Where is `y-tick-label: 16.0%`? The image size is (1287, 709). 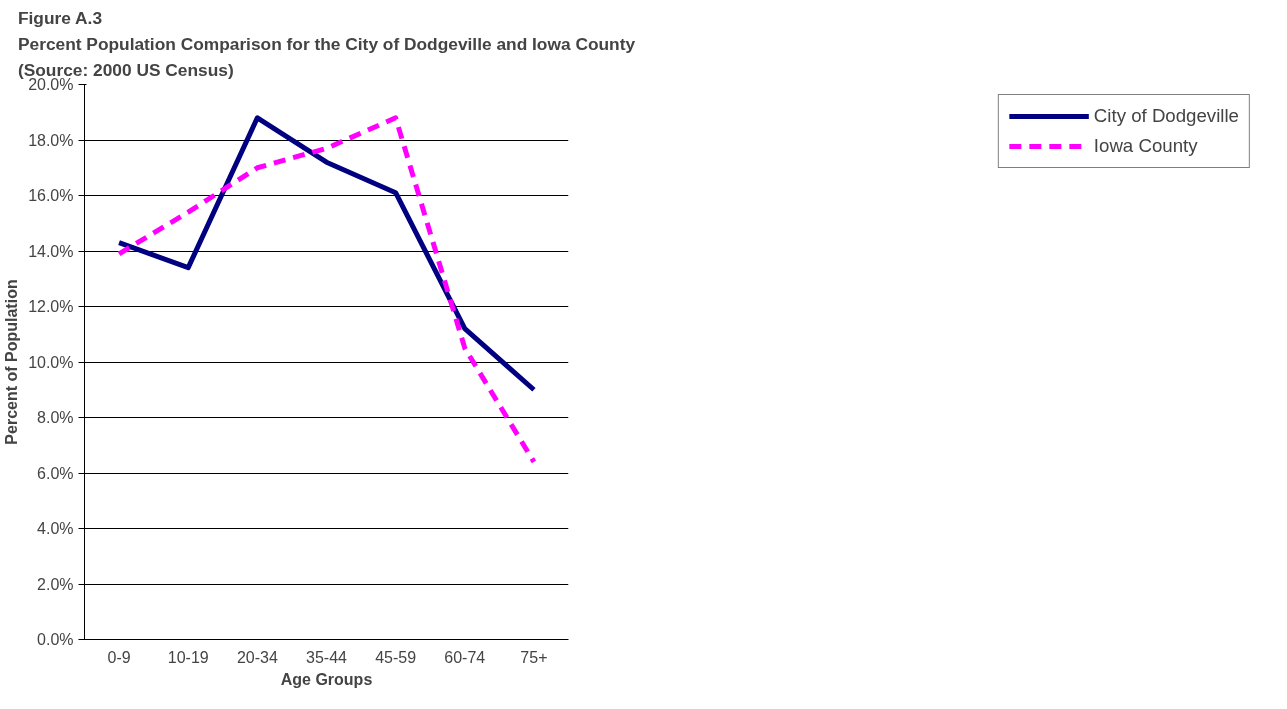
y-tick-label: 16.0% is located at coordinates (51, 195).